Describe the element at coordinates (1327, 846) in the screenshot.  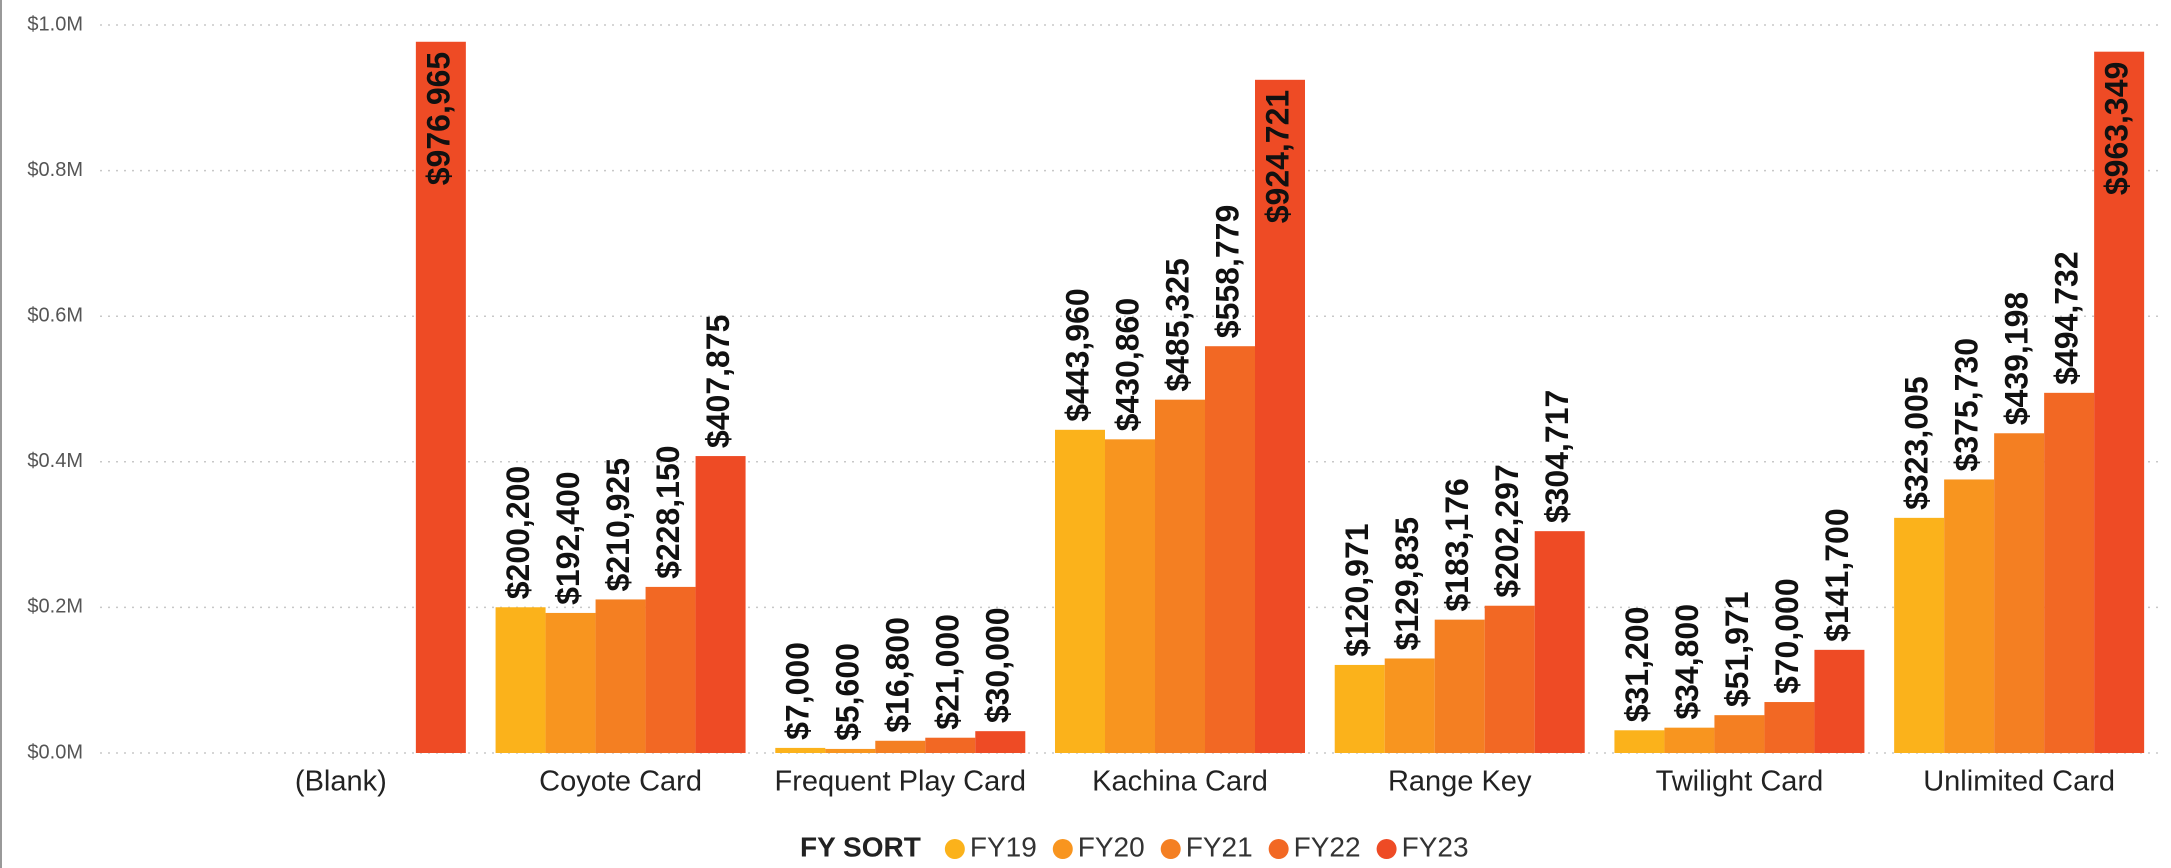
I see `legend-label: FY22` at that location.